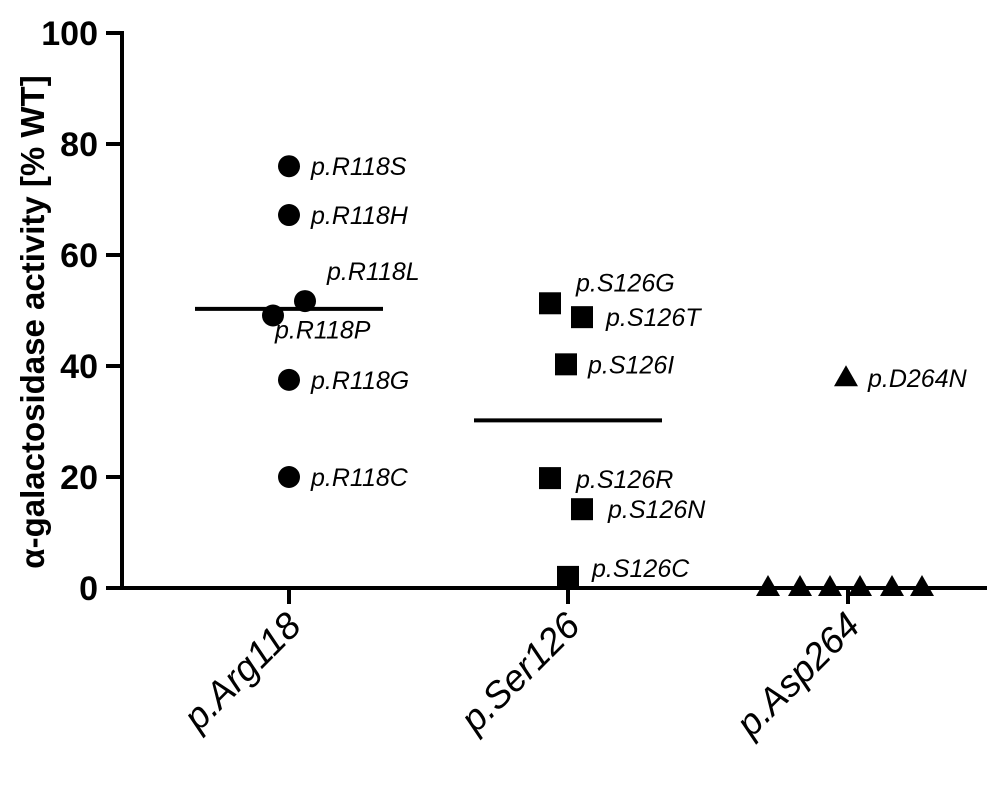 The image size is (997, 800). Describe the element at coordinates (81, 311) in the screenshot. I see `y-ticks: 0 20 40 60 80 100` at that location.